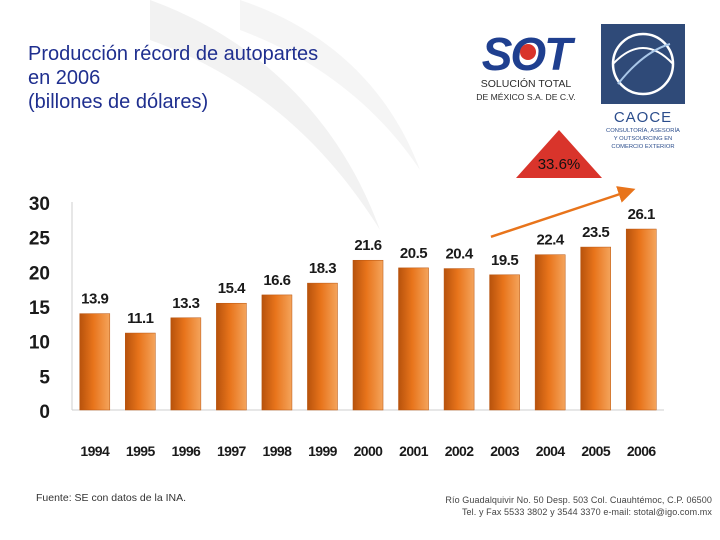 Image resolution: width=720 pixels, height=540 pixels. I want to click on y-tick-label: 20, so click(39, 273).